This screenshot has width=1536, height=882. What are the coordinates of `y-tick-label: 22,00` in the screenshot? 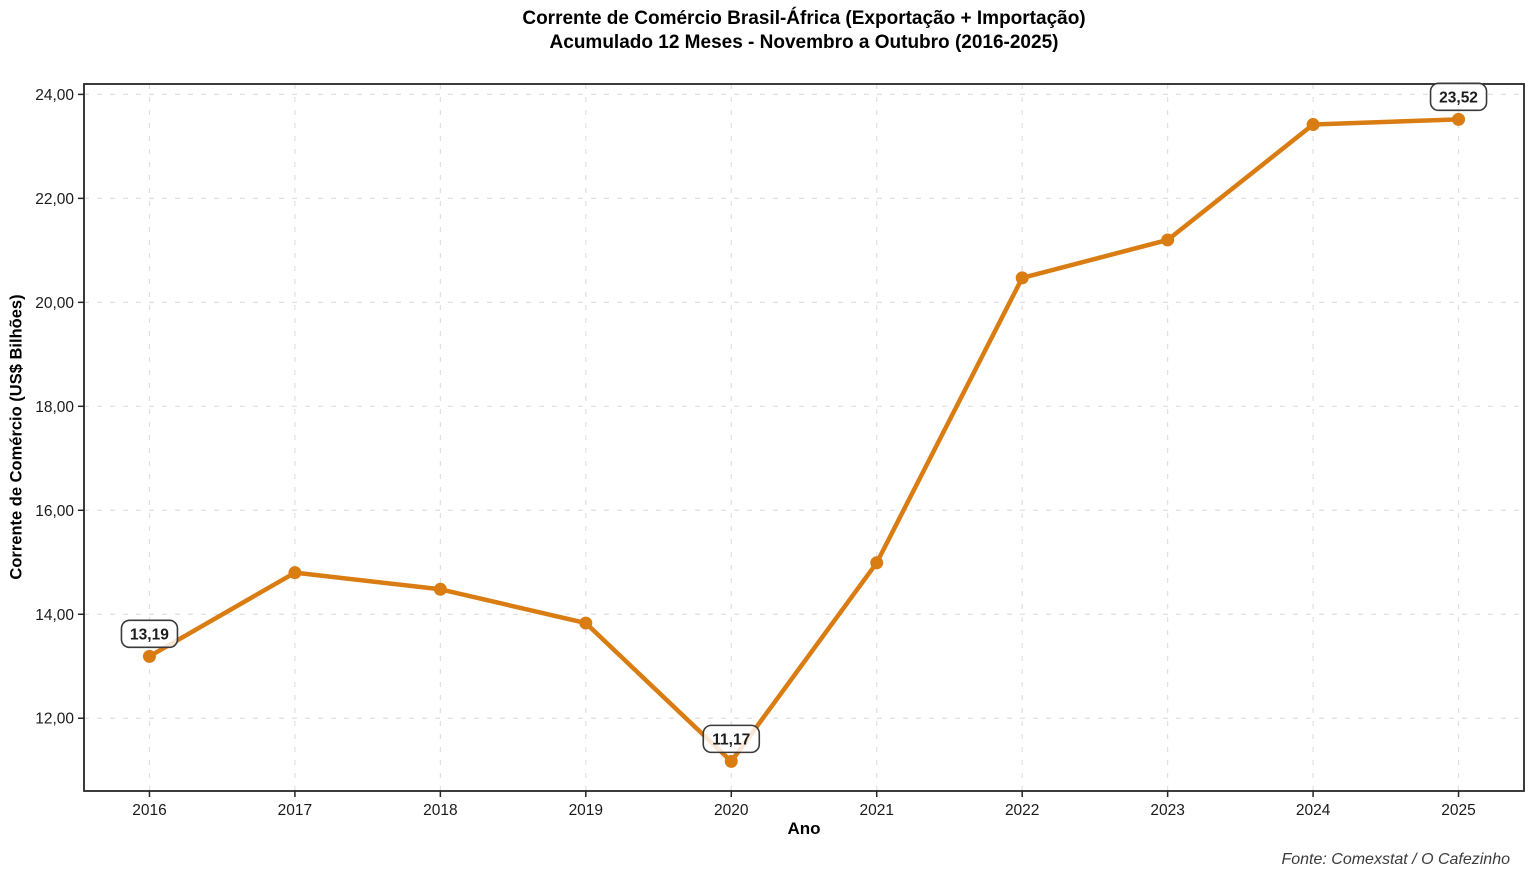 It's located at (54, 199).